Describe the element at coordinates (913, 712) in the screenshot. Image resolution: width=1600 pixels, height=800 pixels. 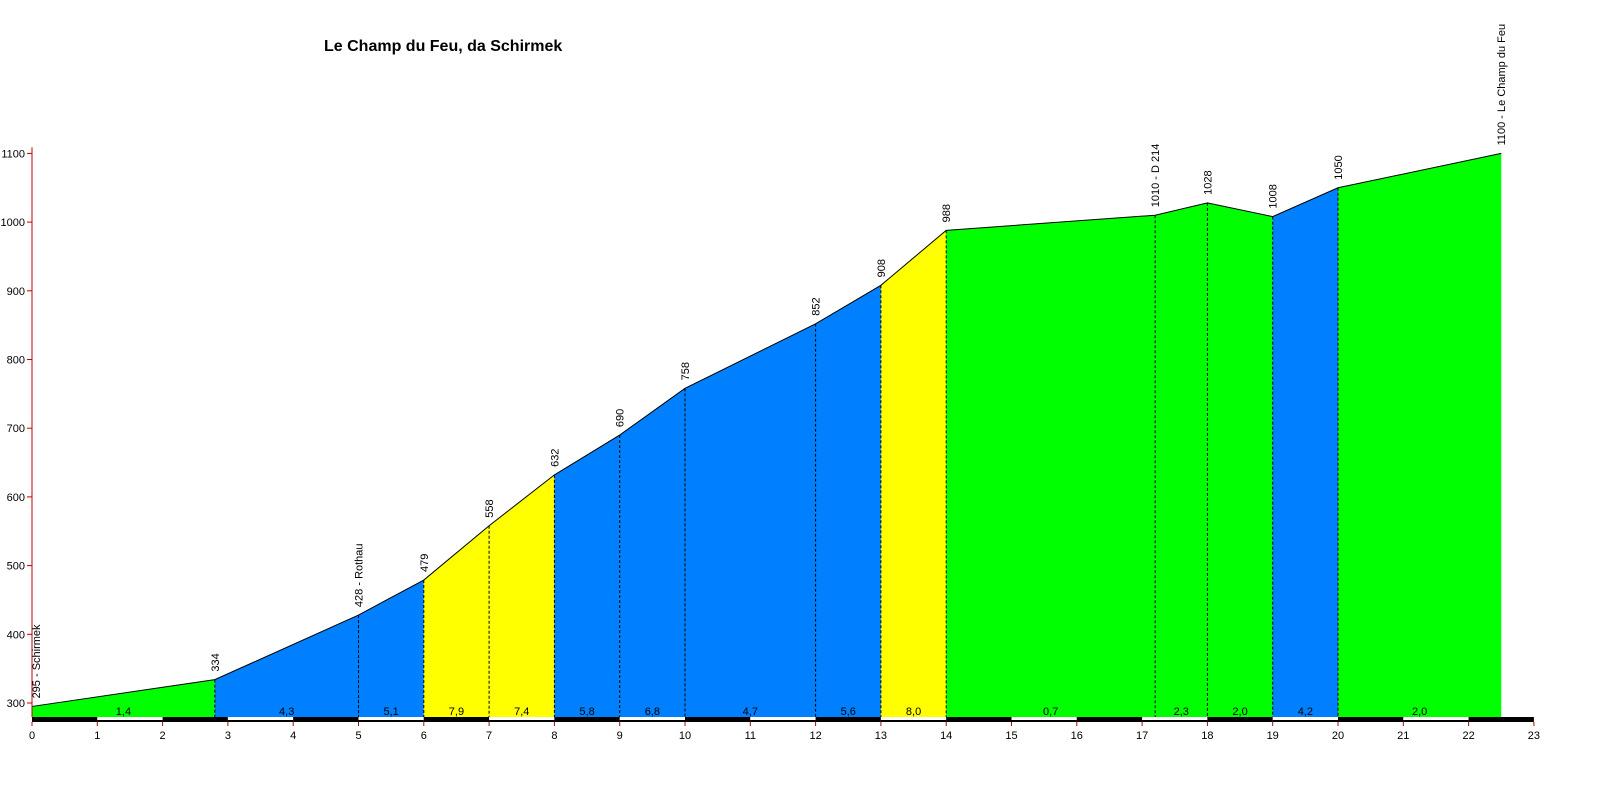
I see `gradient-label: 8,0` at that location.